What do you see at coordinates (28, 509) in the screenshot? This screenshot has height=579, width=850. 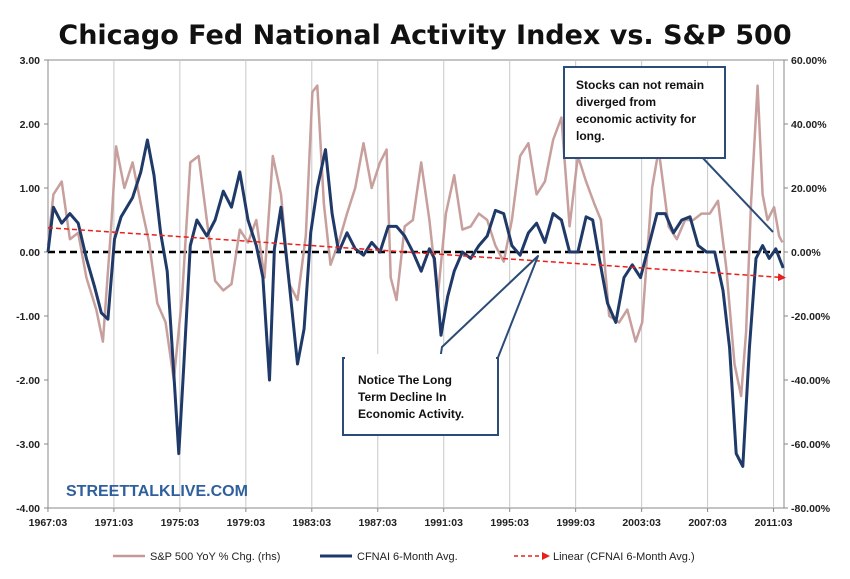 I see `y-left-tick-label: -4.00` at bounding box center [28, 509].